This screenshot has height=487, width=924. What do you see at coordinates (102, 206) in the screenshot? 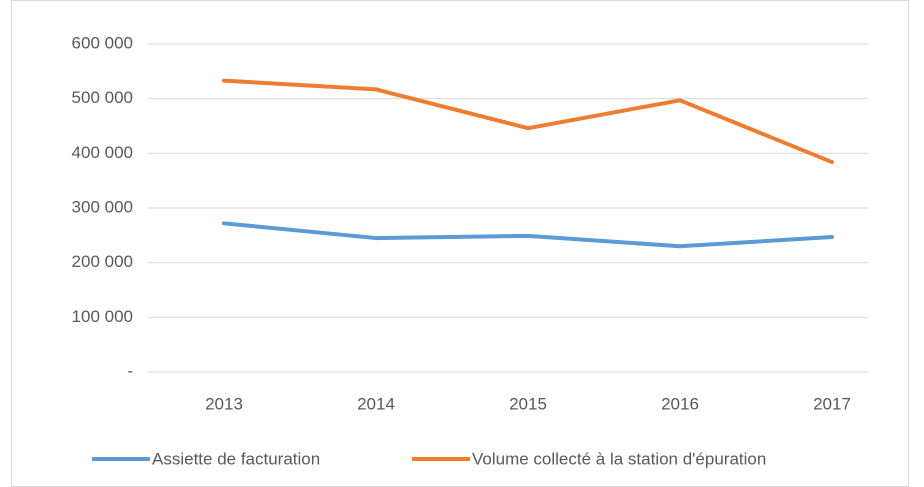
I see `y-tick-label: 300 000` at bounding box center [102, 206].